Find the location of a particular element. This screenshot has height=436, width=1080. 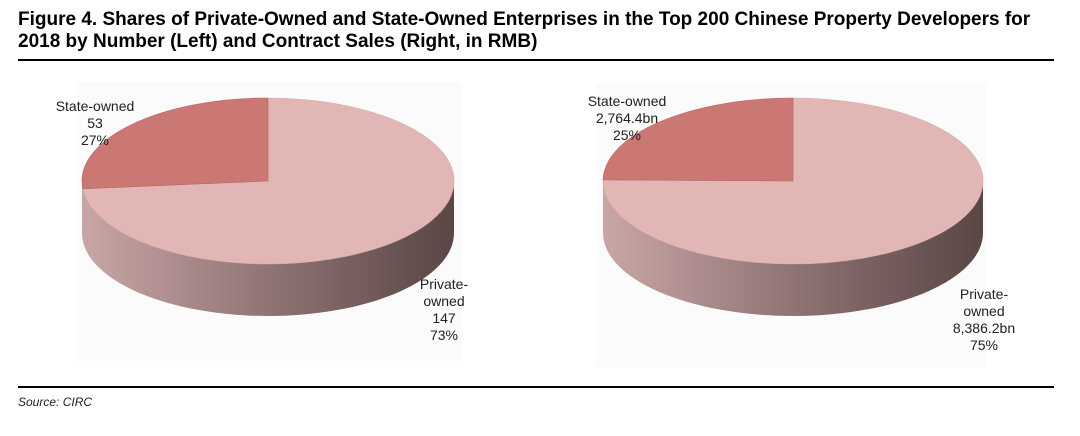

top-rule is located at coordinates (536, 60).